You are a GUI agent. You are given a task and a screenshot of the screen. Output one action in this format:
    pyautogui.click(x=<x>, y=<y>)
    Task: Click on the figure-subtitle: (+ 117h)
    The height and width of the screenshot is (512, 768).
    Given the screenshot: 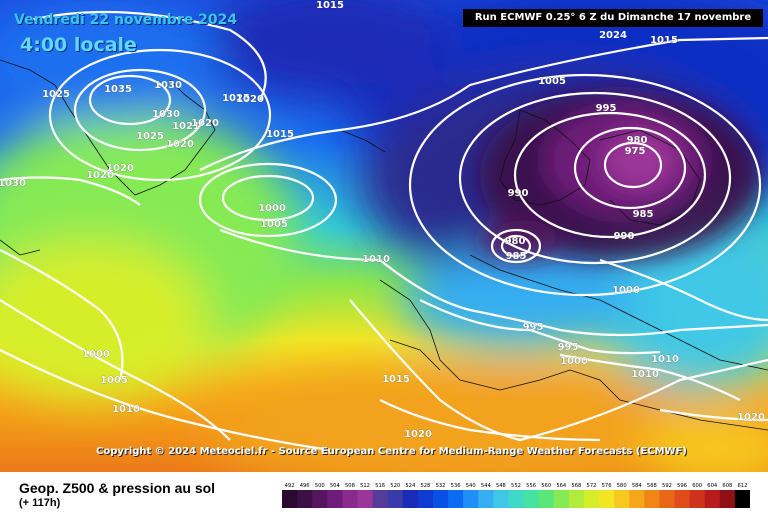 What is the action you would take?
    pyautogui.click(x=40, y=503)
    